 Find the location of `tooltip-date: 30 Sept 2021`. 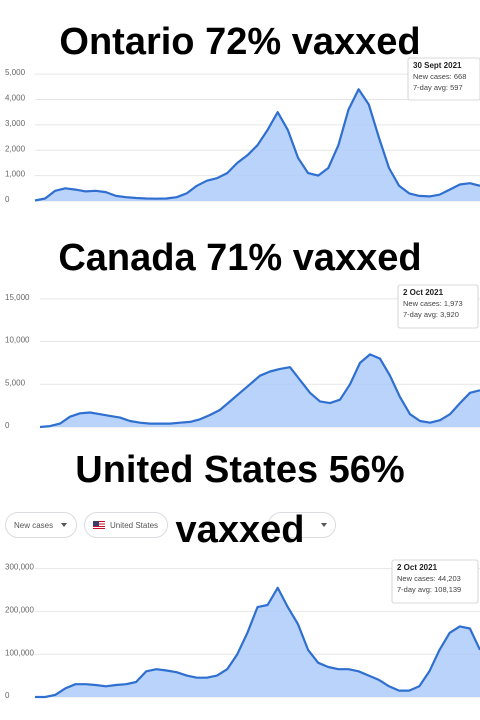

tooltip-date: 30 Sept 2021 is located at coordinates (437, 65).